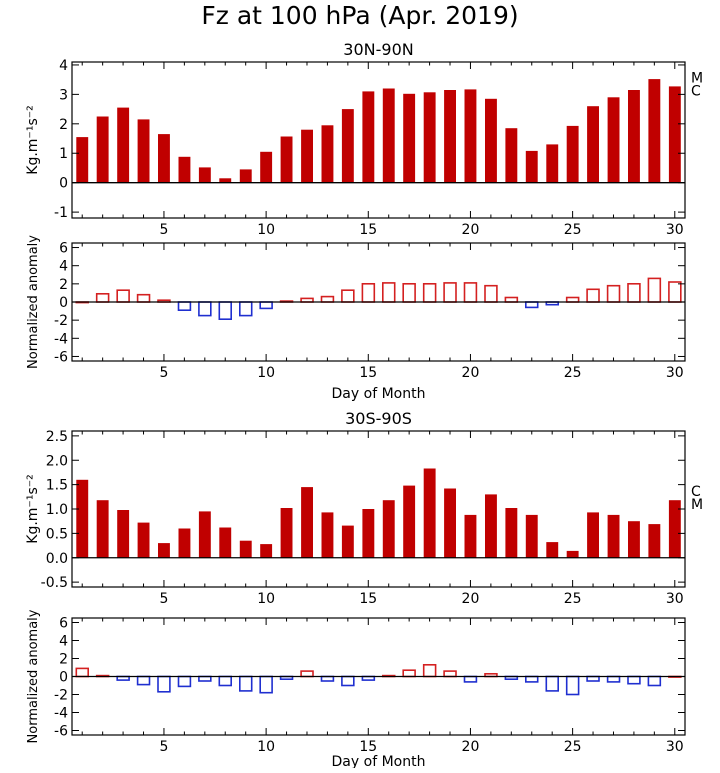  I want to click on x-tick-label: 25, so click(573, 747).